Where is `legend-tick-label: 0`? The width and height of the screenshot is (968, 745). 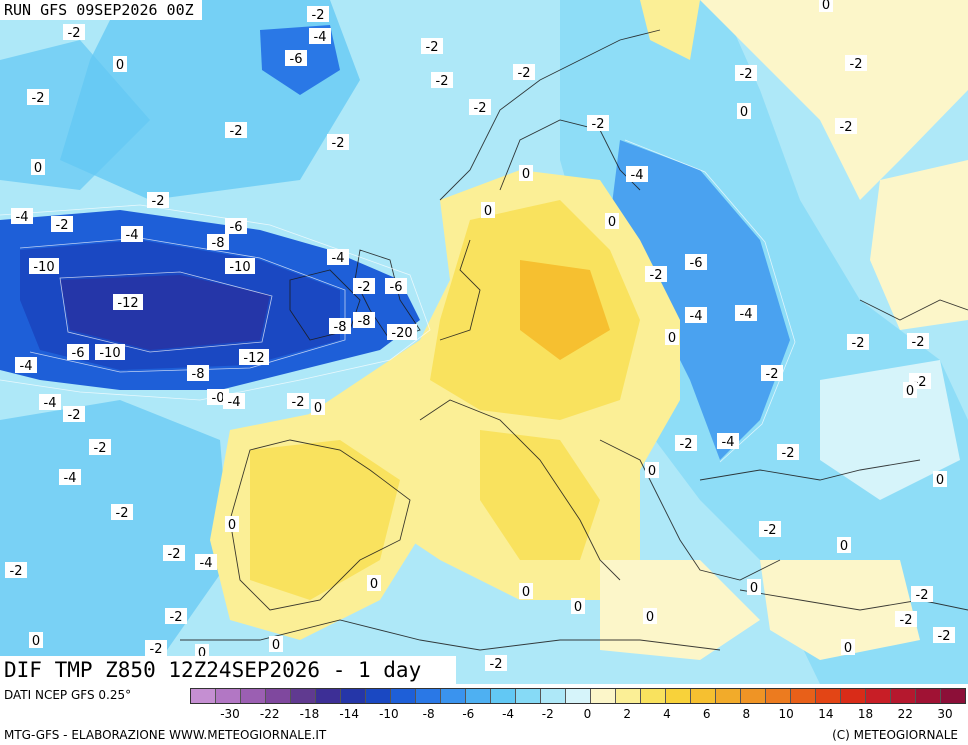 legend-tick-label: 0 is located at coordinates (587, 714).